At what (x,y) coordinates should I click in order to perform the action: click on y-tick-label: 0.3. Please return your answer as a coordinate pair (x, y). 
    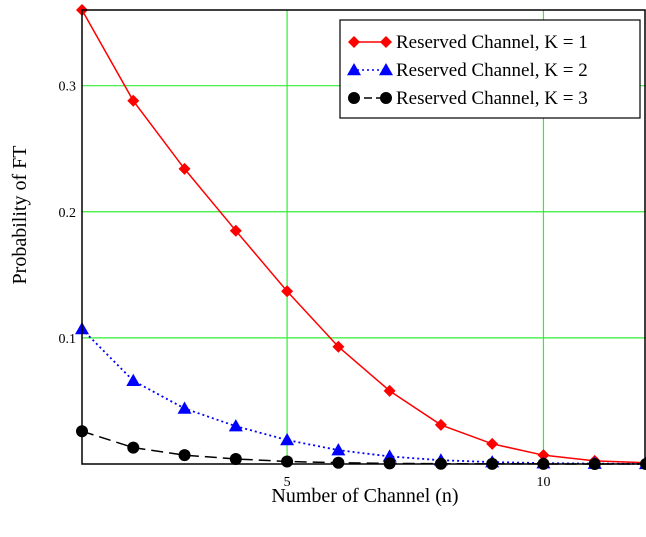
    Looking at the image, I should click on (68, 87).